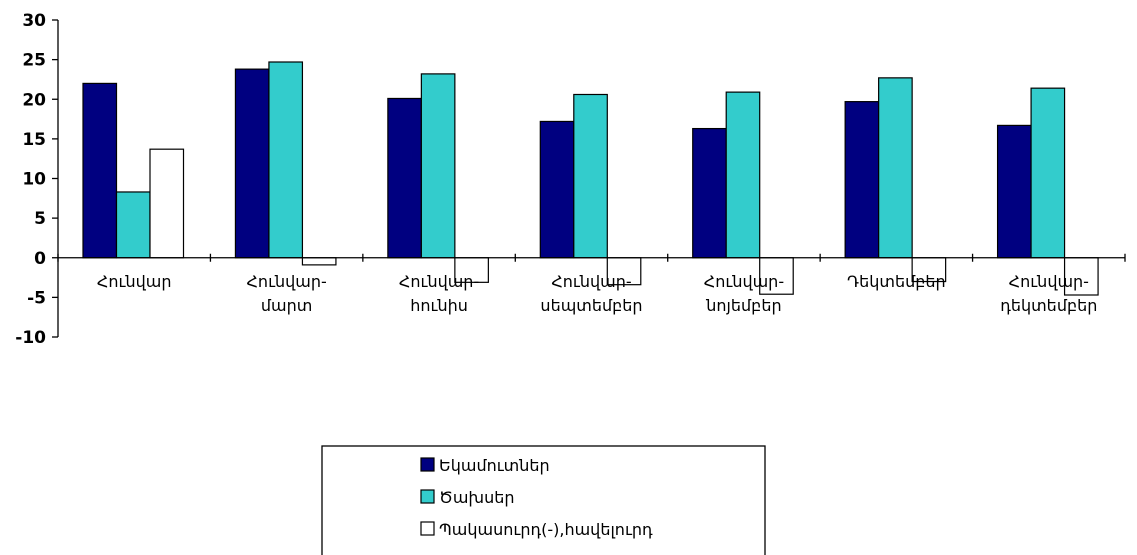  I want to click on legend-label-series3: Պակասուրդ(-),հավելուրդ, so click(546, 529).